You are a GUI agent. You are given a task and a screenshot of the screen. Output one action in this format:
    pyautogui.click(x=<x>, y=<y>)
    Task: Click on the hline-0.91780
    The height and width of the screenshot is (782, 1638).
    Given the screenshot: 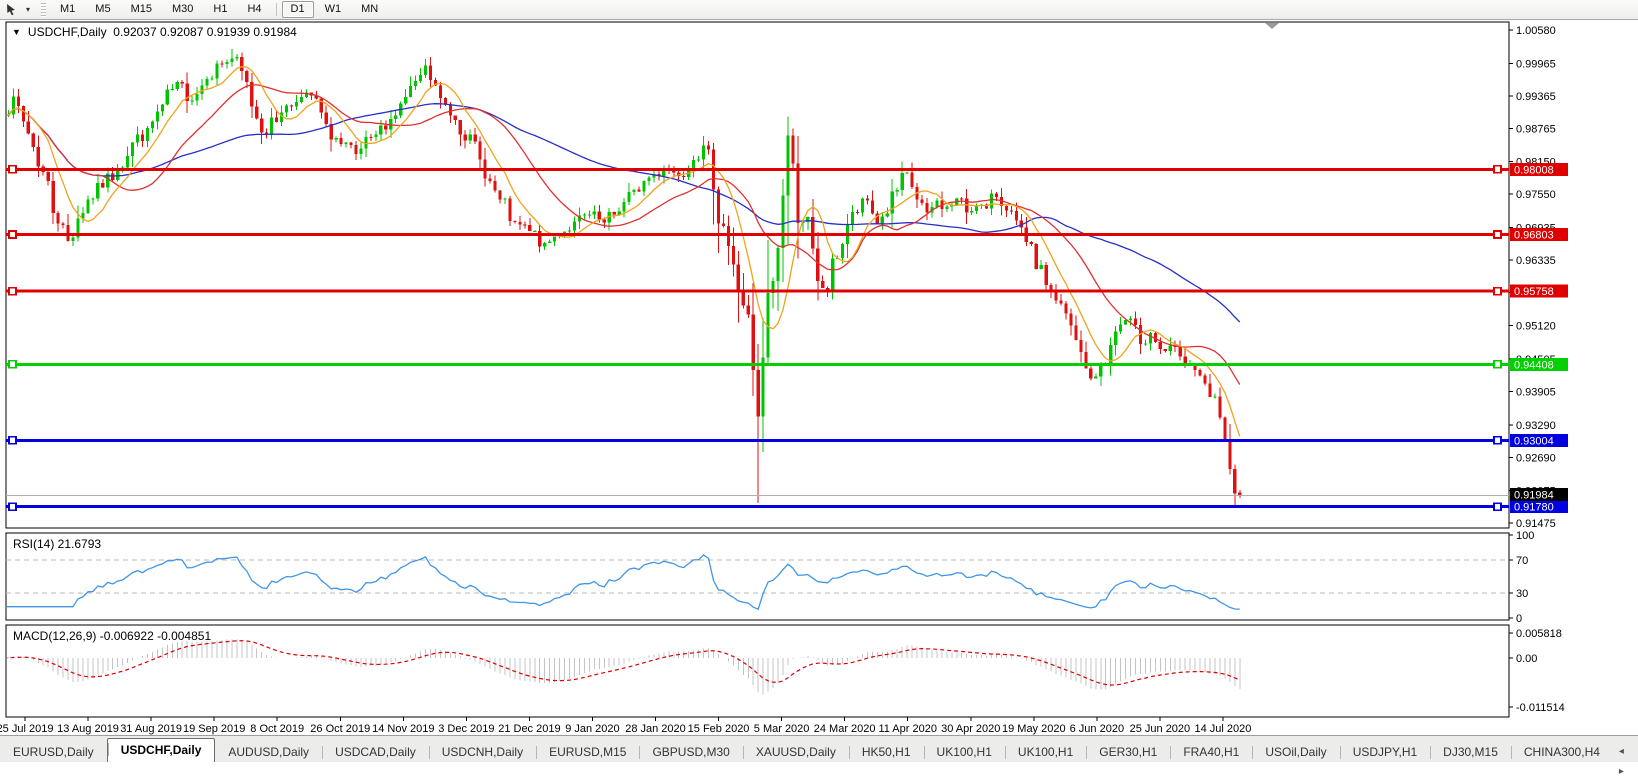 What is the action you would take?
    pyautogui.click(x=757, y=506)
    